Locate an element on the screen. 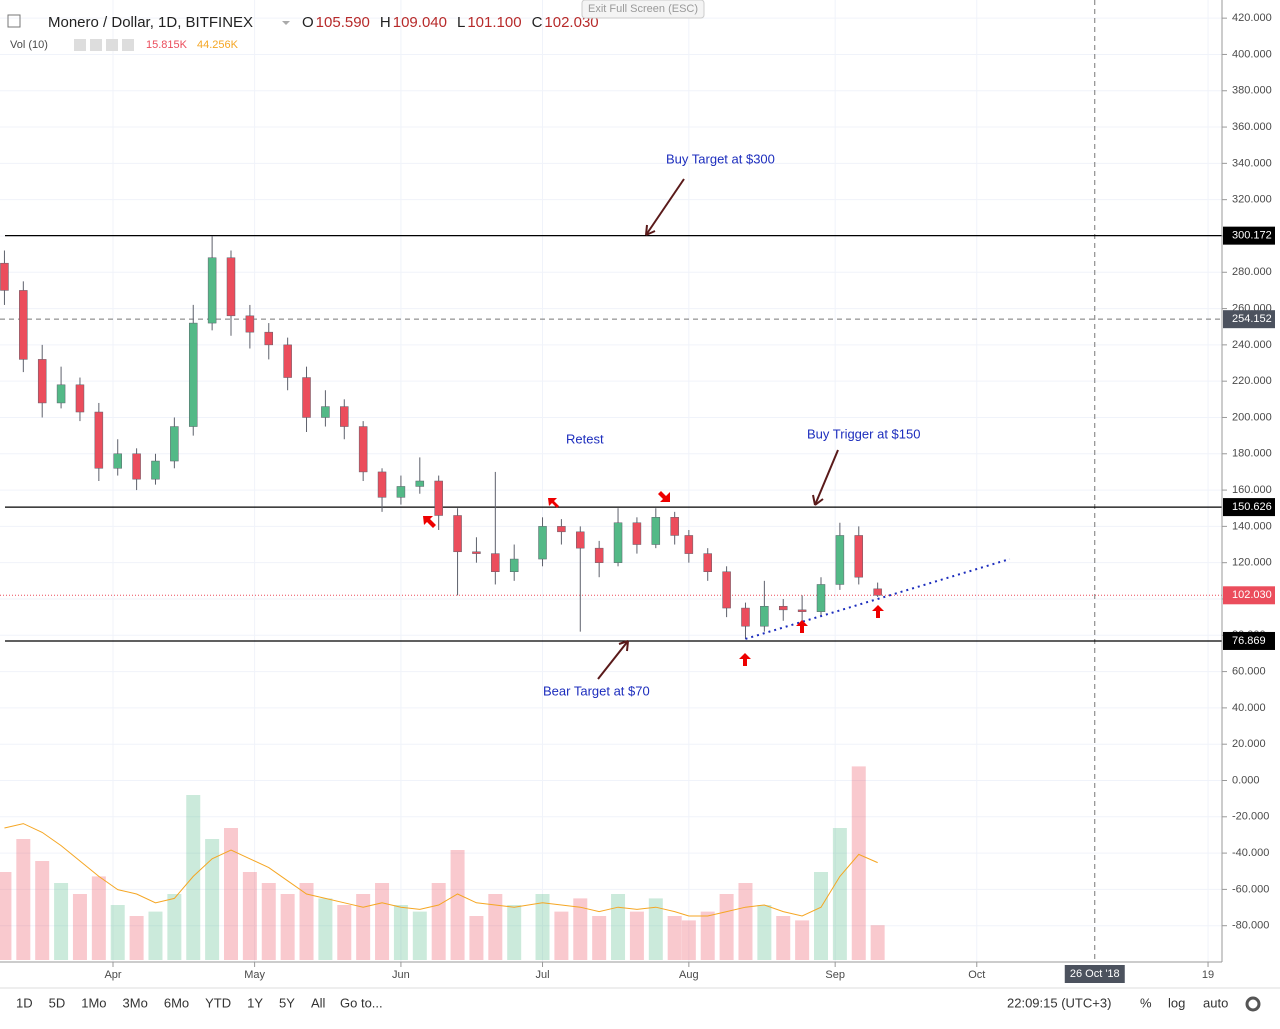 The width and height of the screenshot is (1280, 1029). y-tick-label: 0.000 is located at coordinates (1246, 780).